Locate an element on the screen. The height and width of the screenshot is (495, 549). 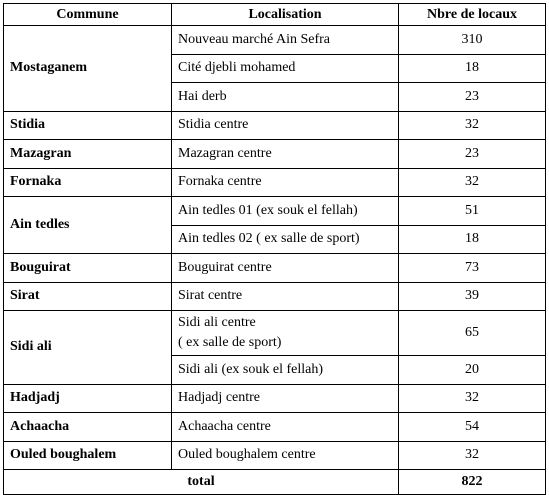
table-row: Ouled boughalem Ouled boughalem centre 32 is located at coordinates (274, 455).